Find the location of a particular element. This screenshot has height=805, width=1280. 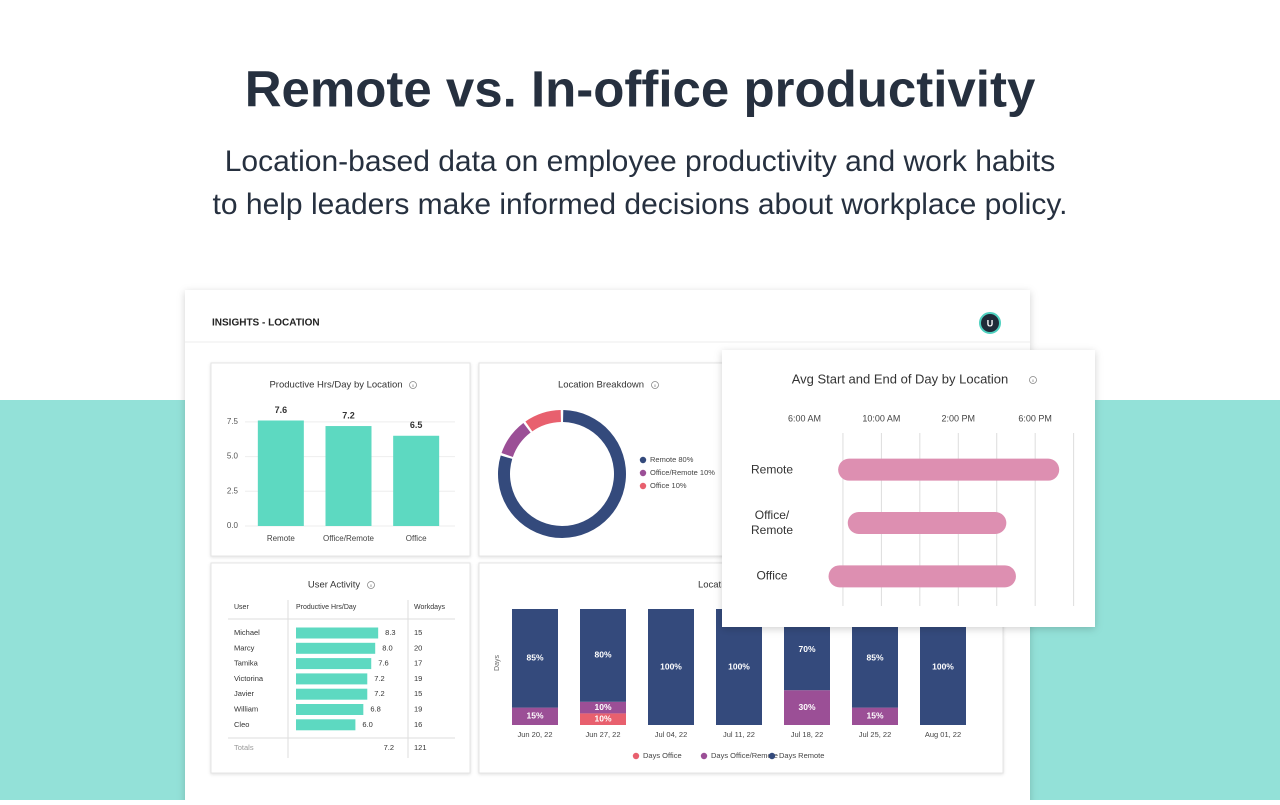

y-tick-label: 5.0 is located at coordinates (233, 456).